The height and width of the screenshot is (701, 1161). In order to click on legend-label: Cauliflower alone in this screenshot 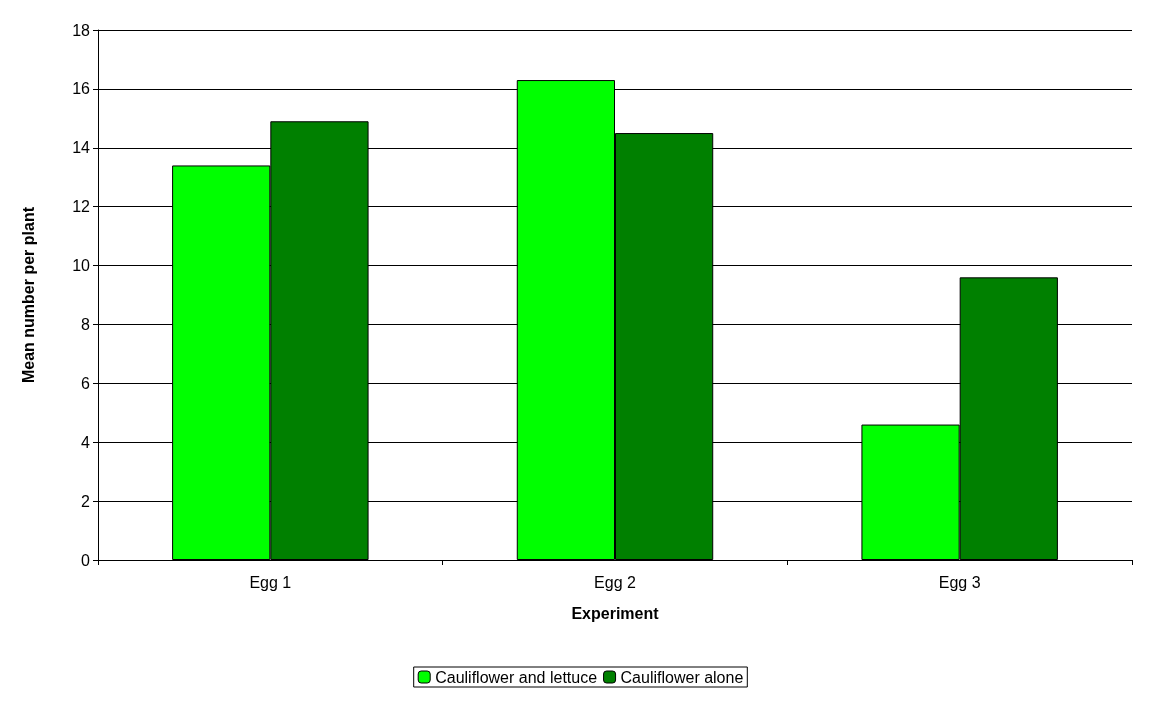, I will do `click(682, 677)`.